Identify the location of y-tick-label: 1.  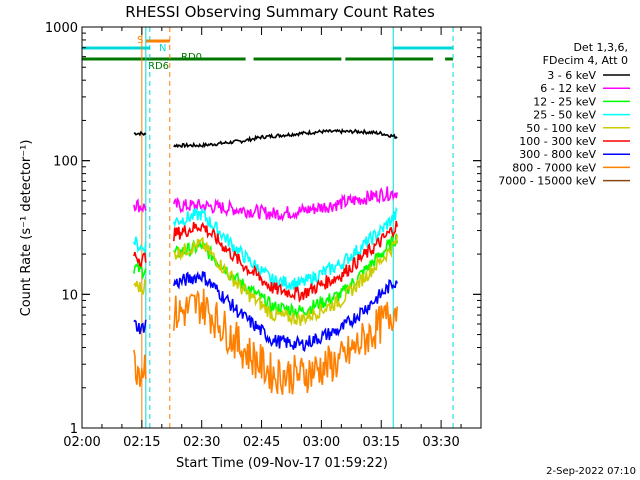
(74, 429).